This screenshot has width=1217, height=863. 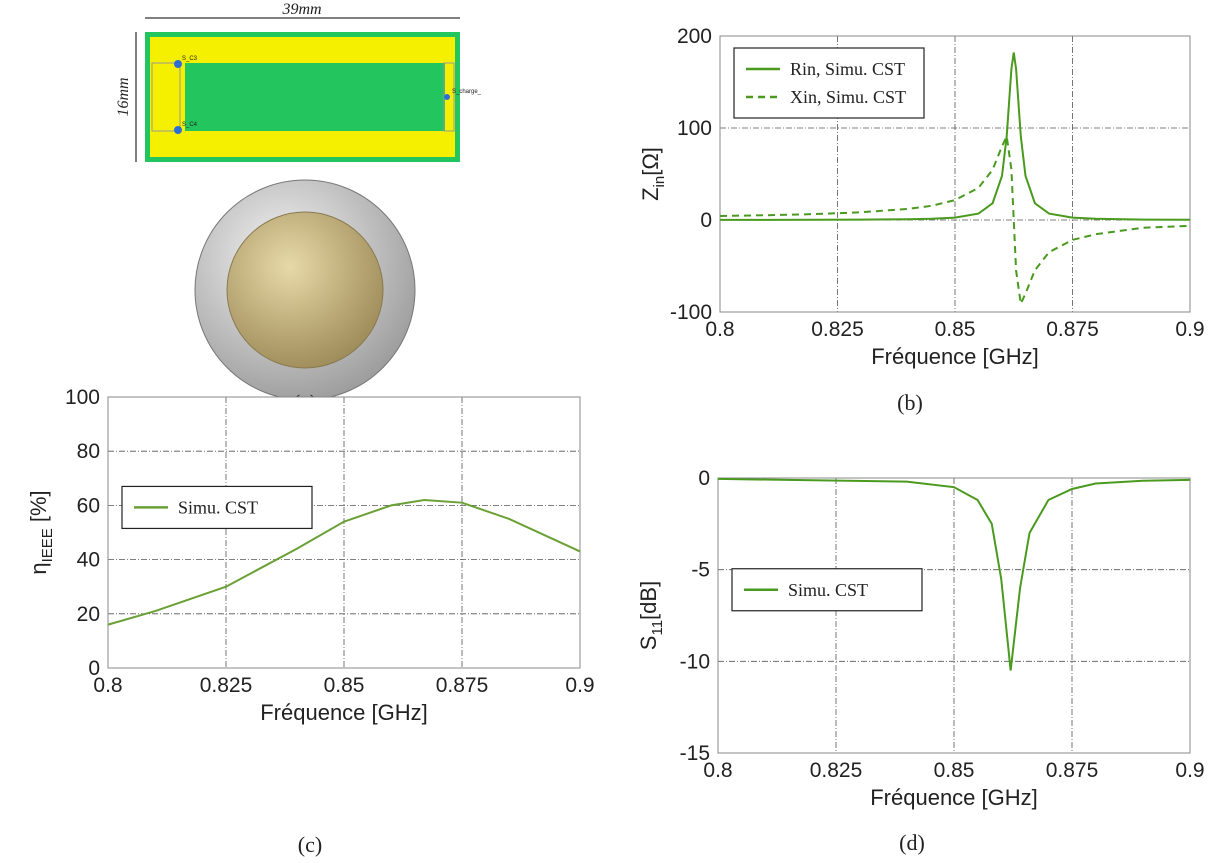 What do you see at coordinates (912, 842) in the screenshot?
I see `caption: (d)` at bounding box center [912, 842].